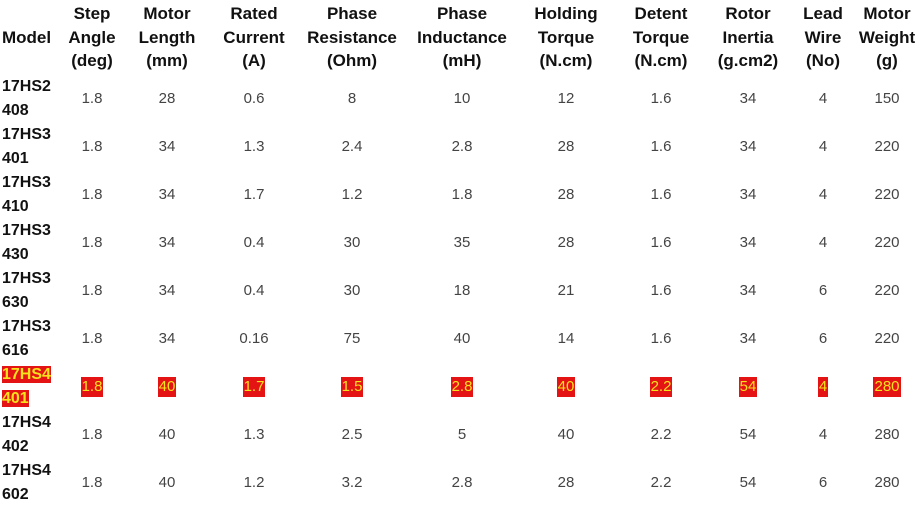 This screenshot has height=507, width=920. What do you see at coordinates (254, 482) in the screenshot?
I see `rated-current-cell: 1.2` at bounding box center [254, 482].